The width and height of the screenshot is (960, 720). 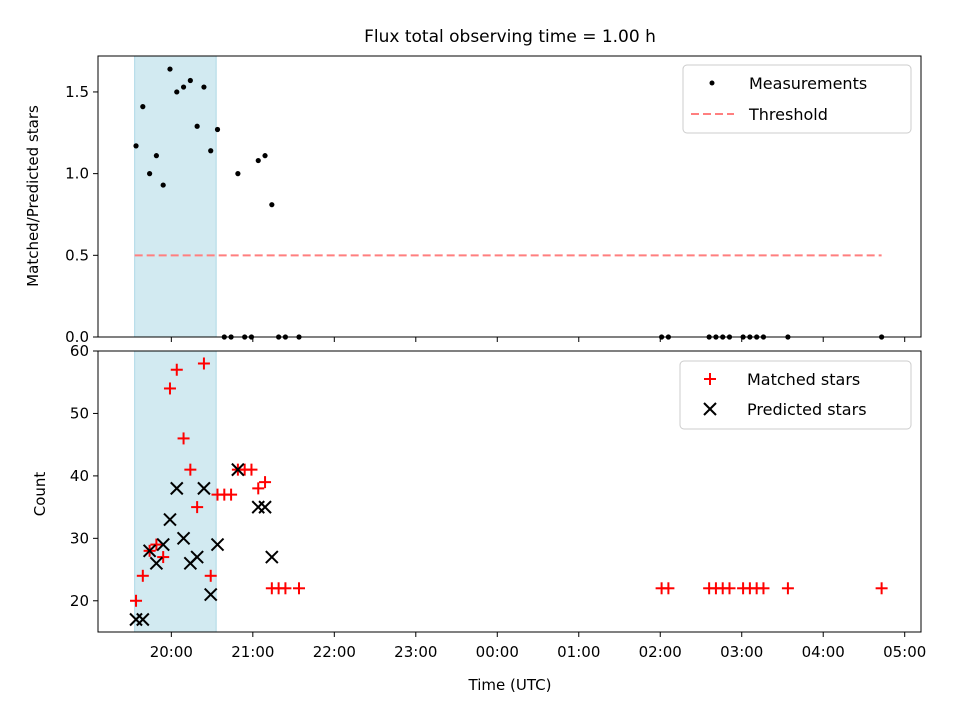 What do you see at coordinates (741, 652) in the screenshot?
I see `xtick-label: 03:00` at bounding box center [741, 652].